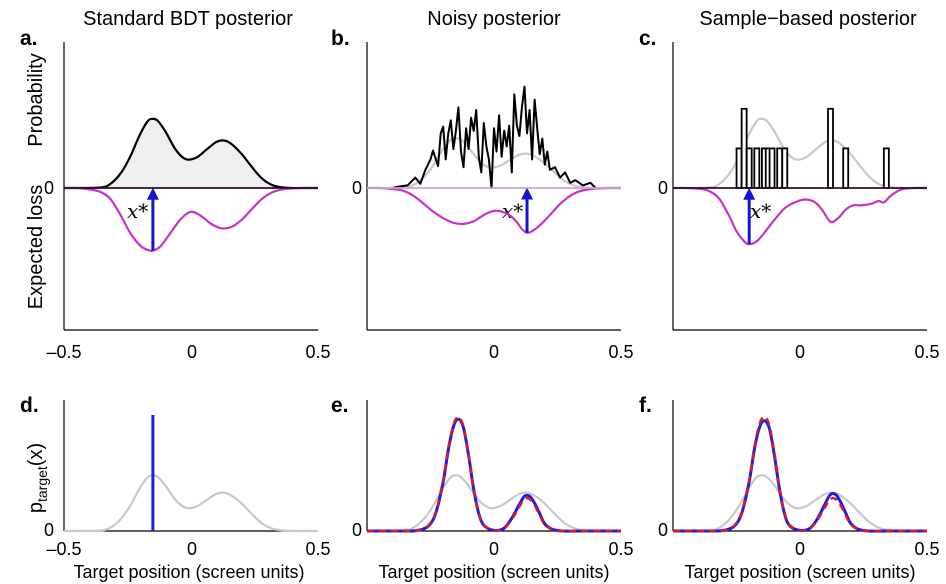  What do you see at coordinates (188, 19) in the screenshot?
I see `panel-a-title: Standard BDT posterior` at bounding box center [188, 19].